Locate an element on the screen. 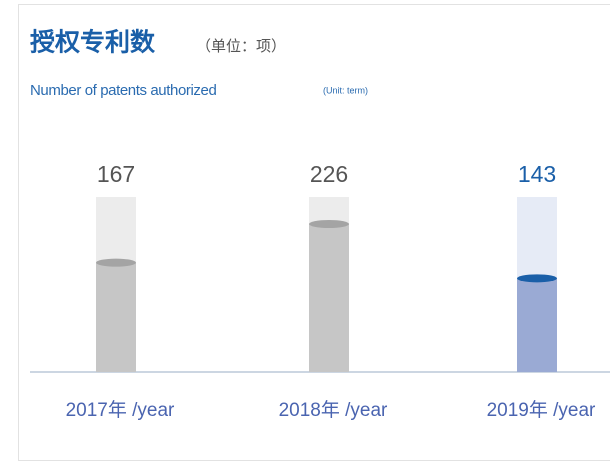  x-tick-label: 2018年 /year is located at coordinates (333, 410).